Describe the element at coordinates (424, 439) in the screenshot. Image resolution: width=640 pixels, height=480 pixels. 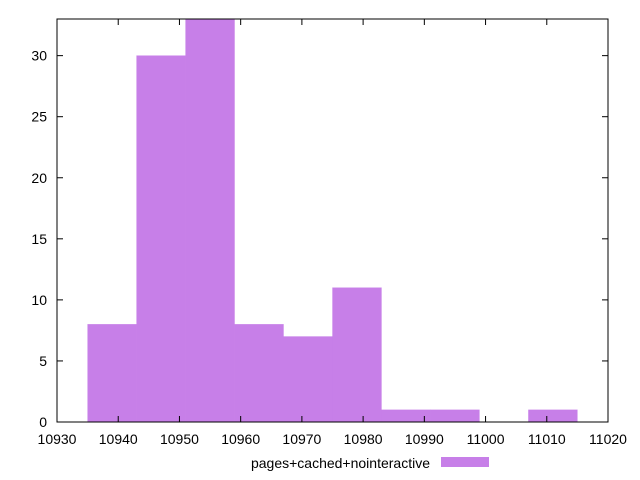
I see `x-tick-label-6: 10990` at that location.